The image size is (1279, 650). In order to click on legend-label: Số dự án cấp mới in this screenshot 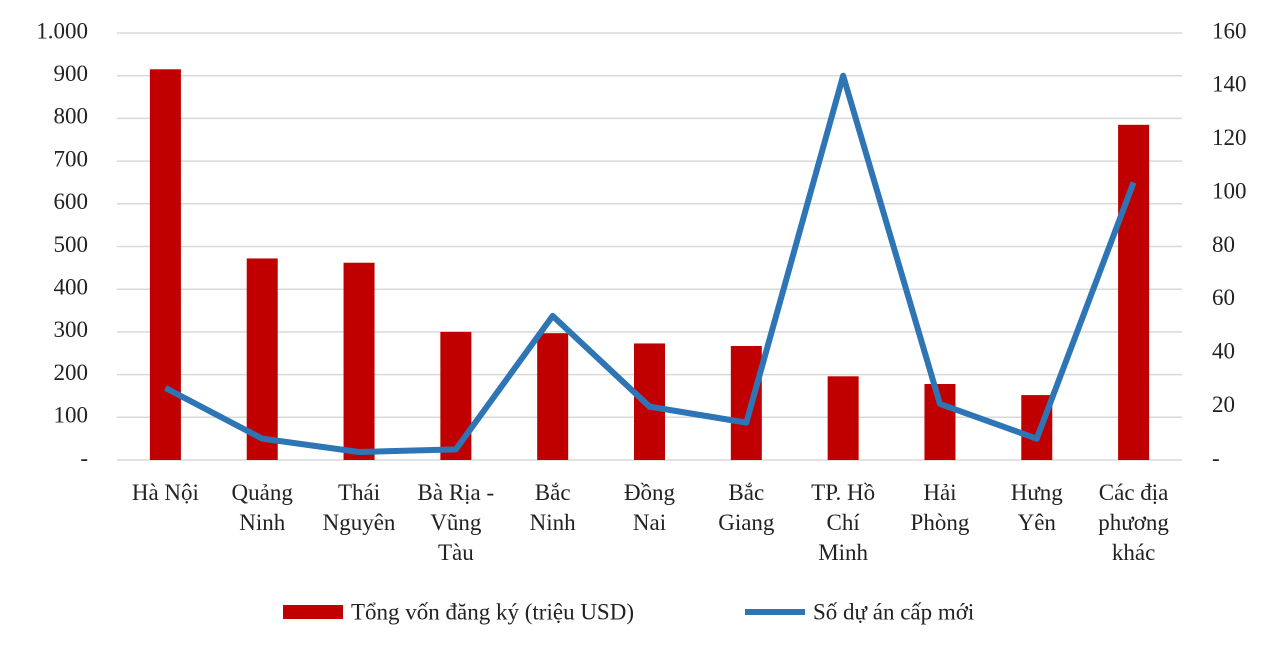, I will do `click(893, 611)`.